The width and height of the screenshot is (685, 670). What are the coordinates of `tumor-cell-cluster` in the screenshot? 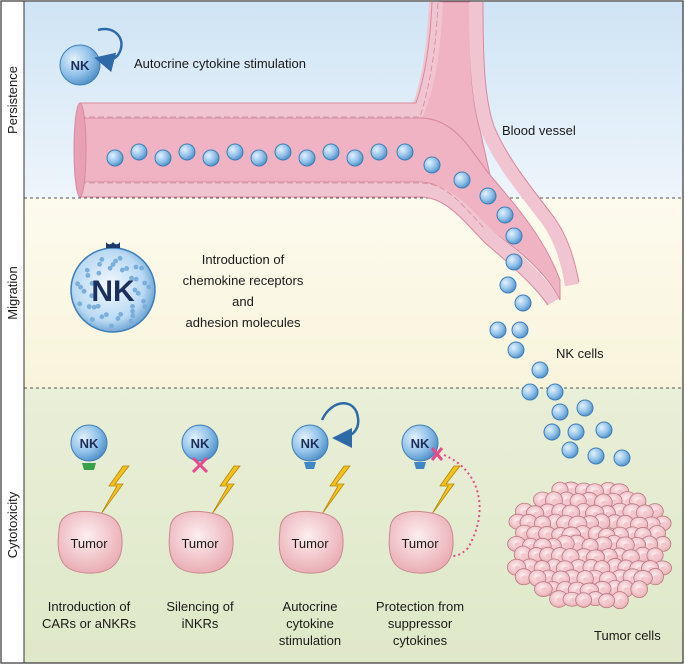 It's located at (589, 545).